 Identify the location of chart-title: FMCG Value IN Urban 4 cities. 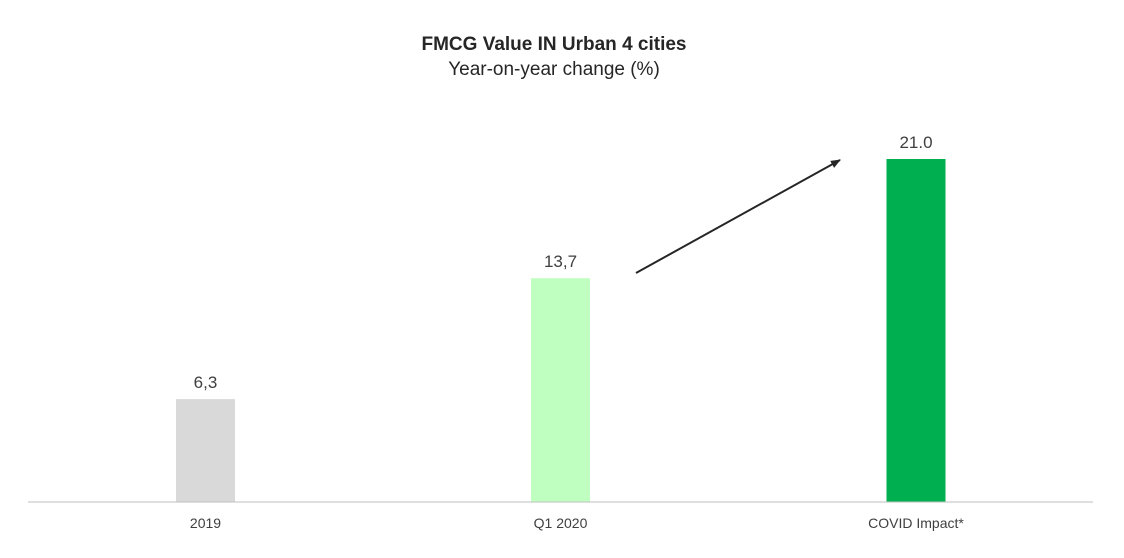
(554, 44).